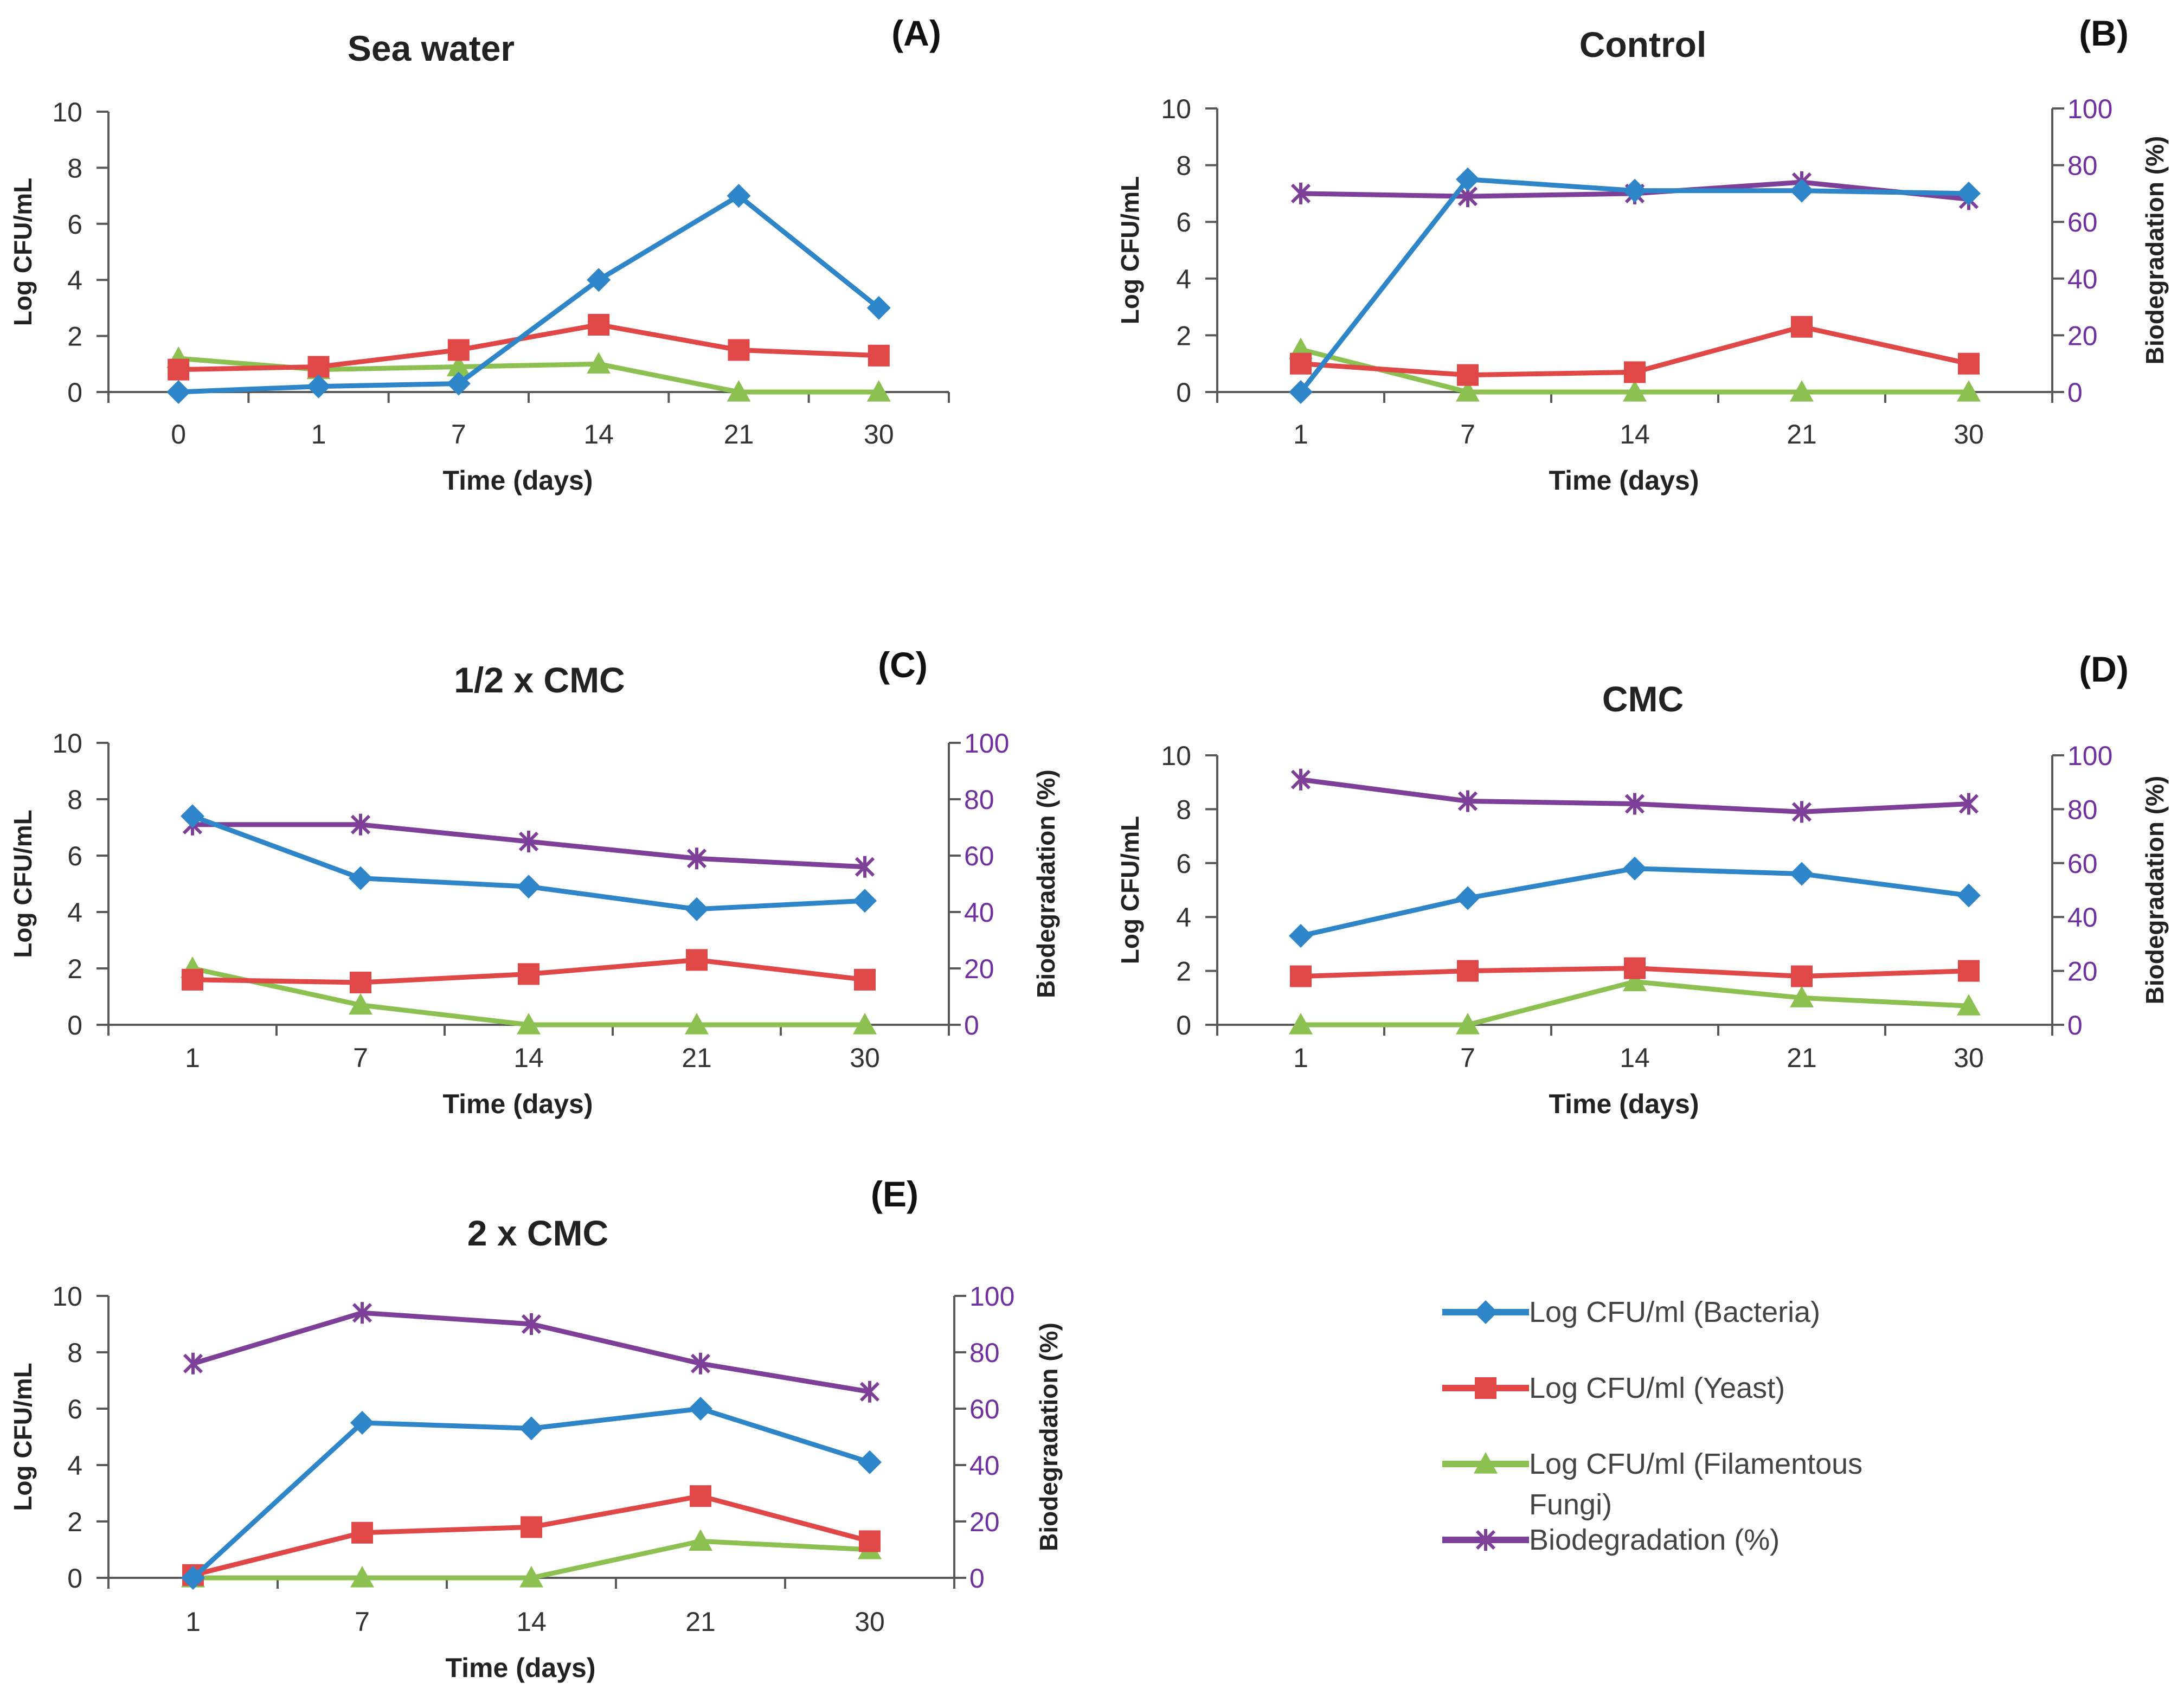 The image size is (2184, 1689). I want to click on series-line-yeast, so click(529, 347).